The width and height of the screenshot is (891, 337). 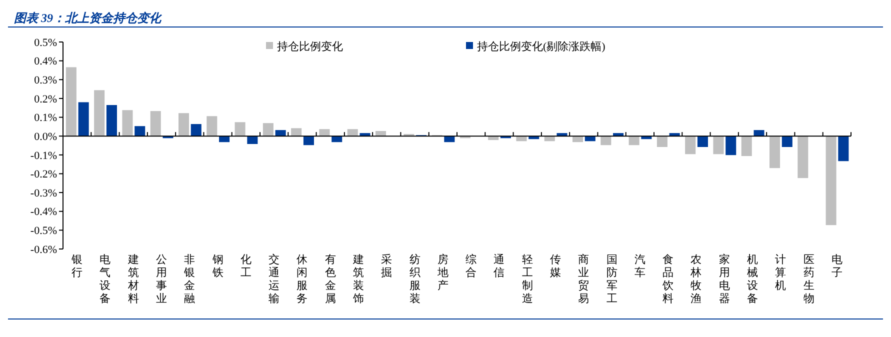 I want to click on x-tick-label: 传媒, so click(x=555, y=266).